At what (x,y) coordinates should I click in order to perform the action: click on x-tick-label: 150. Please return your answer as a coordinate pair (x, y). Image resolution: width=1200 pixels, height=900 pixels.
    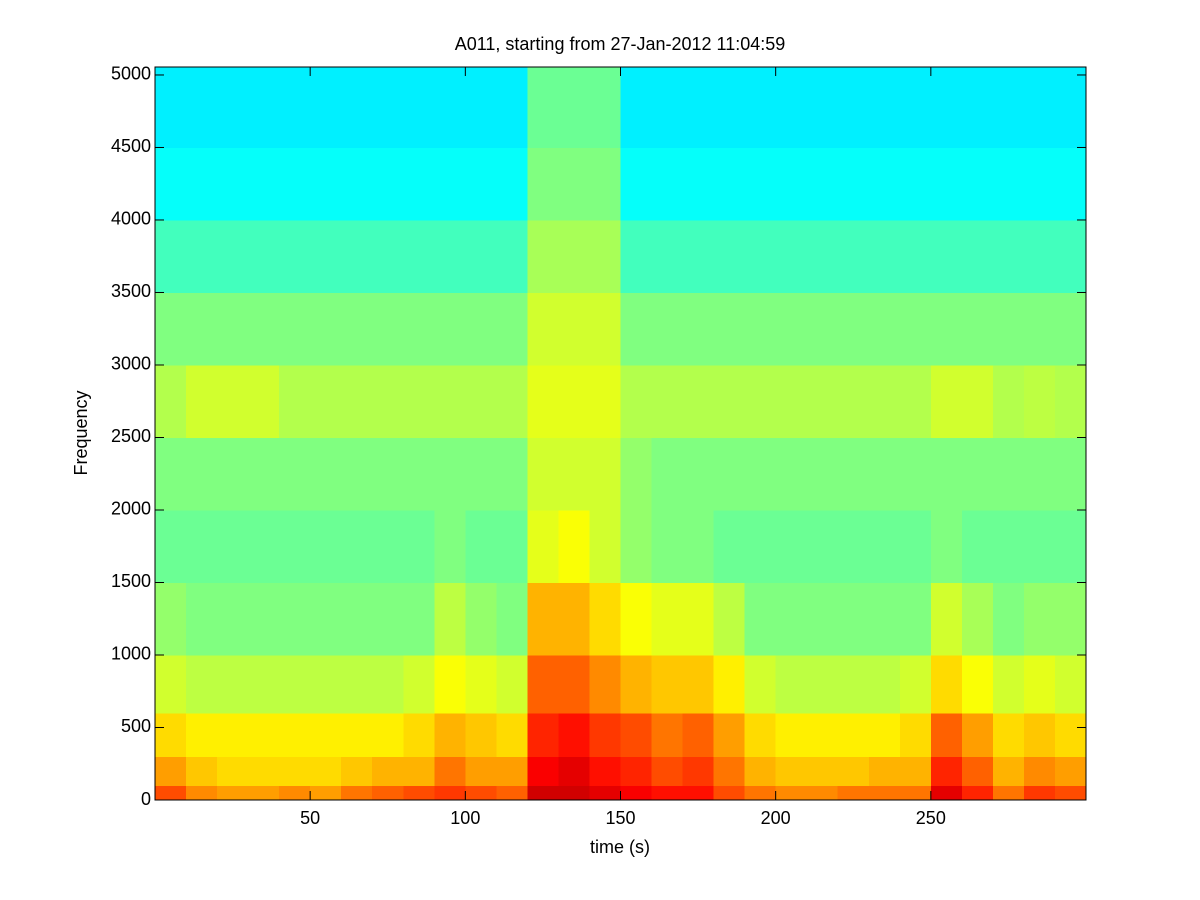
    Looking at the image, I should click on (620, 818).